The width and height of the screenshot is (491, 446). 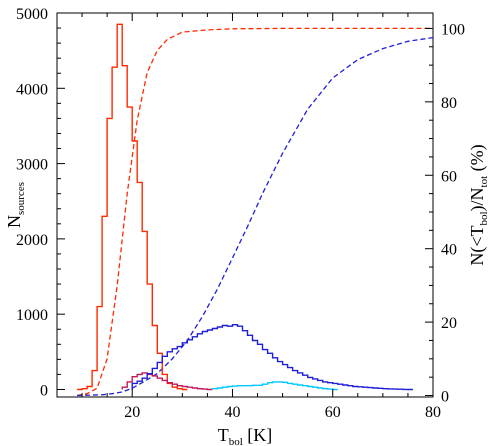 I want to click on x-tick-label: 20, so click(x=132, y=412).